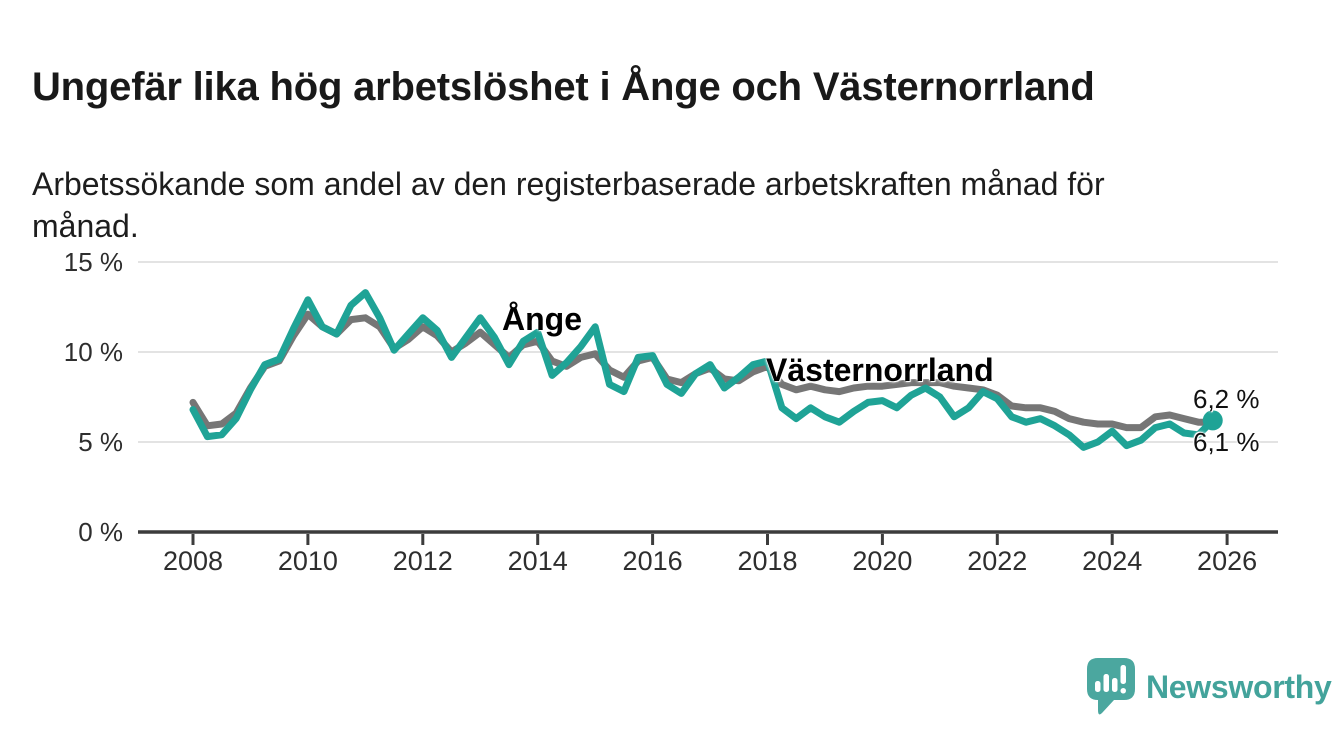 The width and height of the screenshot is (1340, 734). I want to click on newsworthy-logo: Newsworthy, so click(1209, 687).